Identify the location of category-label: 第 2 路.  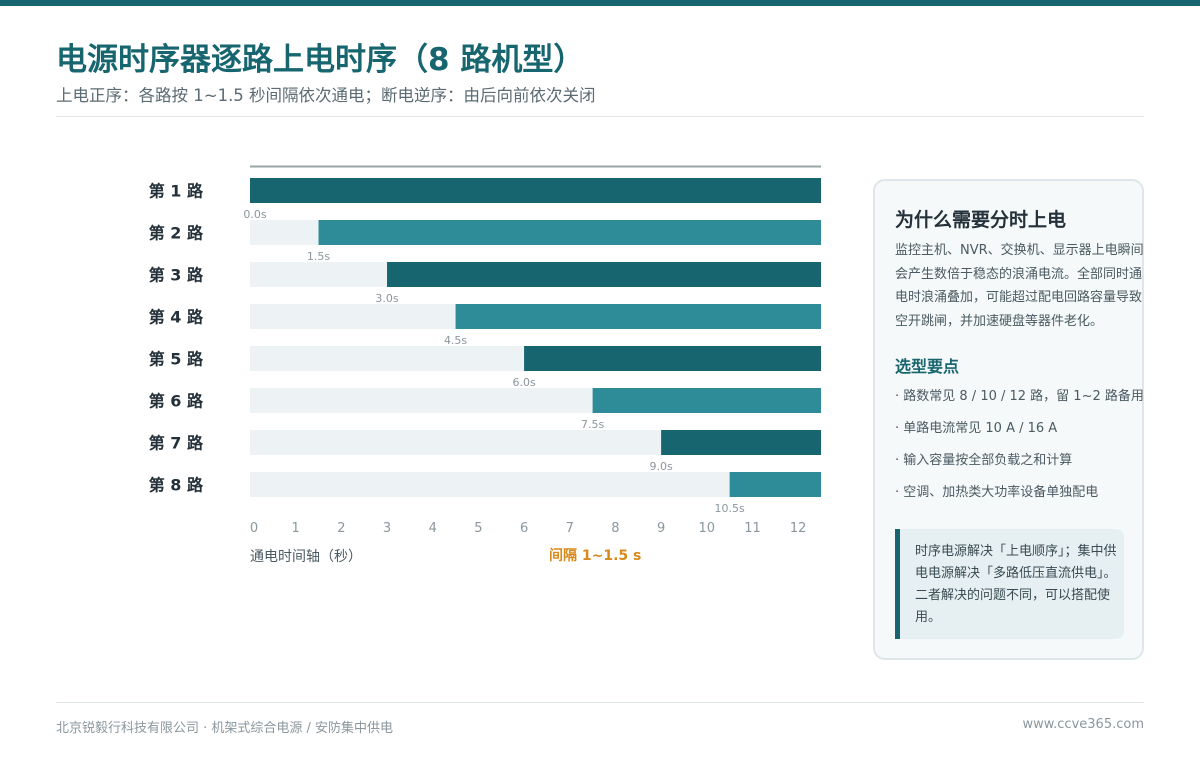
(176, 233).